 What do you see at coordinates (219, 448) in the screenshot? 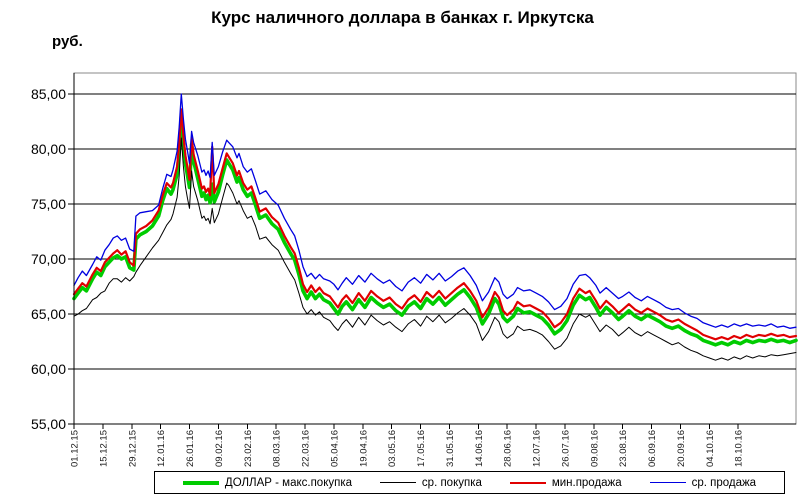
I see `x-axis-label: 09.02.16` at bounding box center [219, 448].